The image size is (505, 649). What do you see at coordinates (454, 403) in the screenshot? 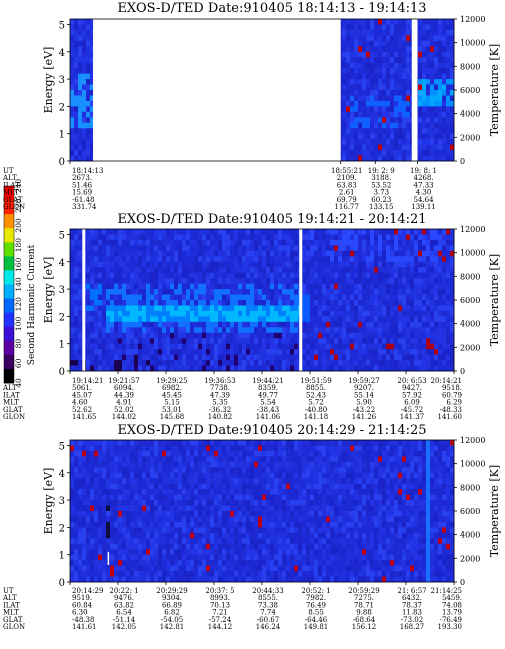
I see `cell-mlt: 6.29` at bounding box center [454, 403].